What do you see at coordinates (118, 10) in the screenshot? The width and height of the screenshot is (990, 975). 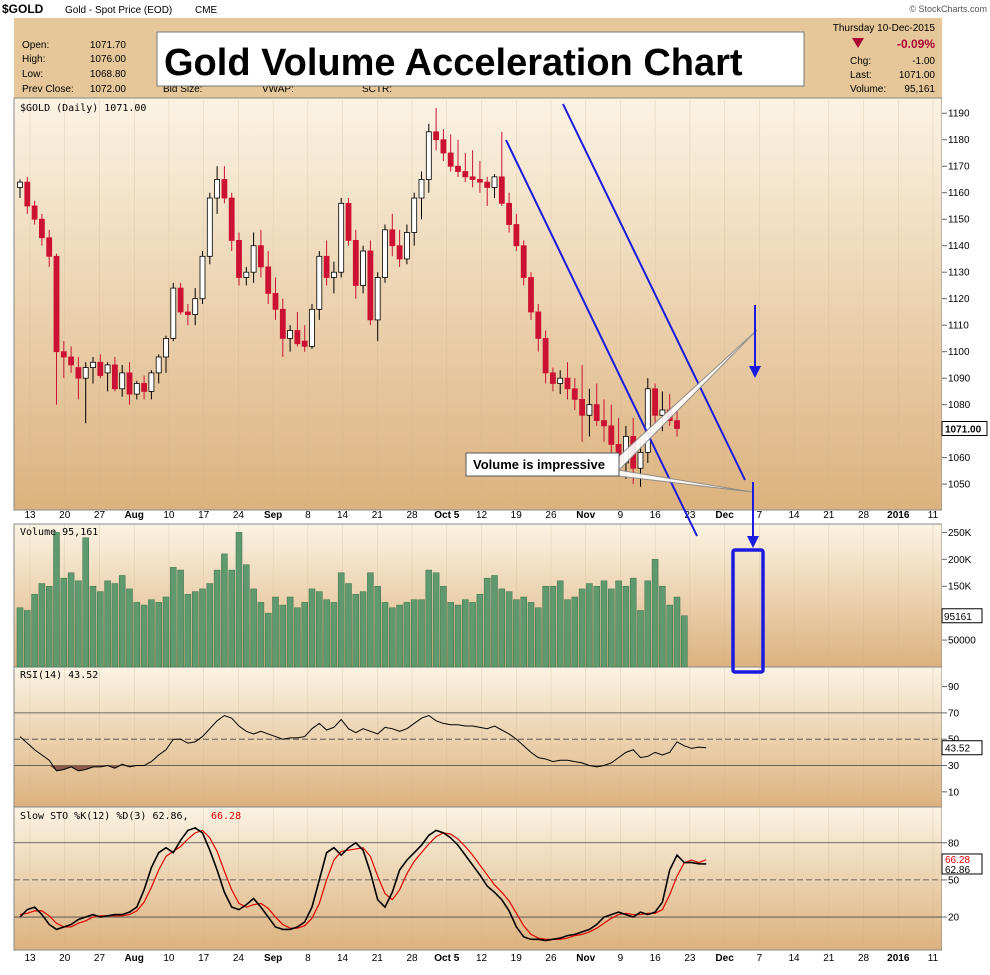 I see `description-label: Gold - Spot Price (EOD)` at bounding box center [118, 10].